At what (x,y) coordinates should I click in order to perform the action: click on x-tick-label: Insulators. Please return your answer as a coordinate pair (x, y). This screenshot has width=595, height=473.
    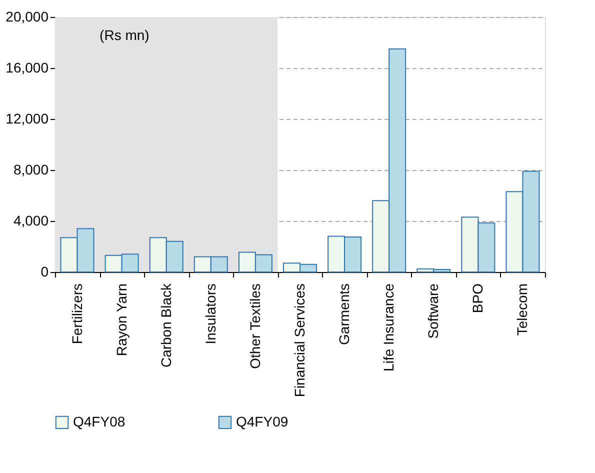
    Looking at the image, I should click on (210, 314).